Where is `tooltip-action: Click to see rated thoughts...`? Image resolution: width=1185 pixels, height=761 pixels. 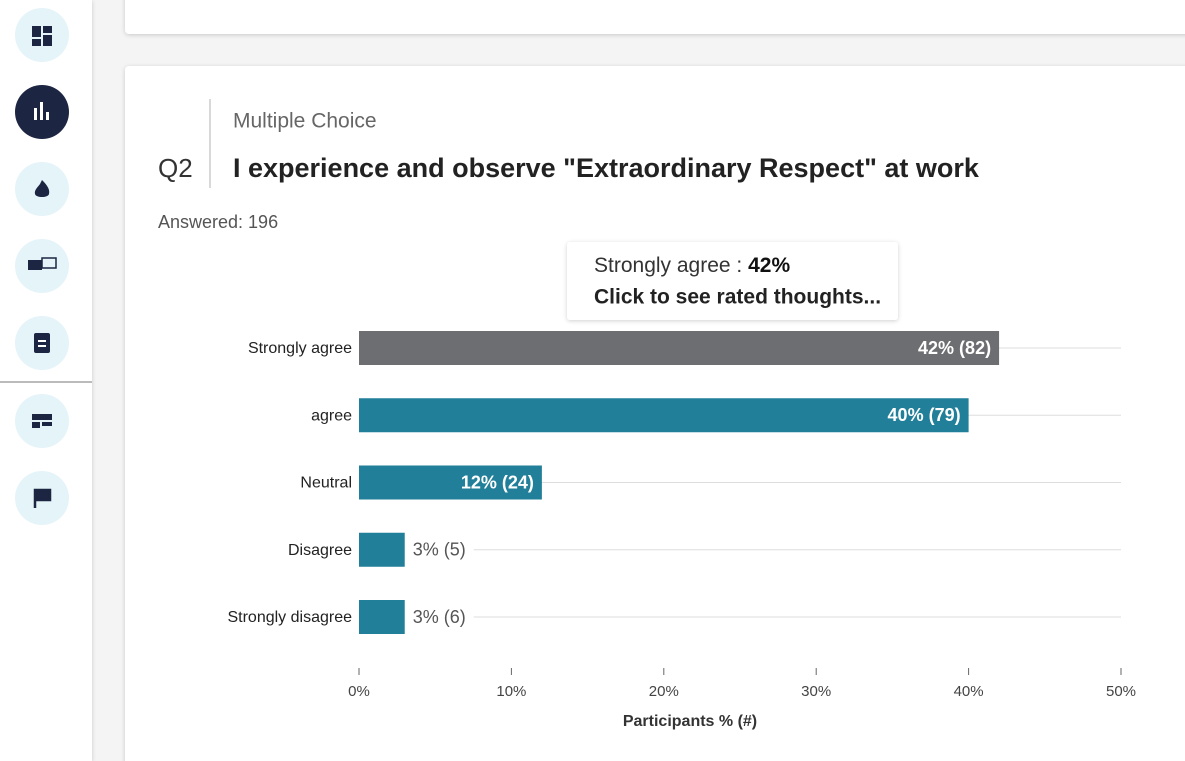 tooltip-action: Click to see rated thoughts... is located at coordinates (737, 297).